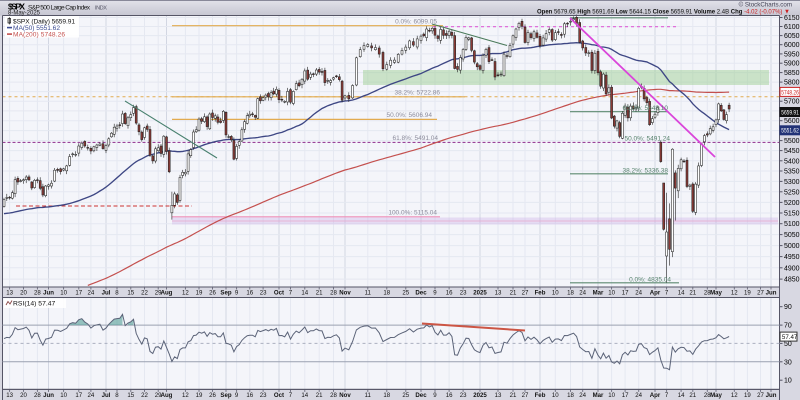  I want to click on svg-text: 5800, so click(792, 83).